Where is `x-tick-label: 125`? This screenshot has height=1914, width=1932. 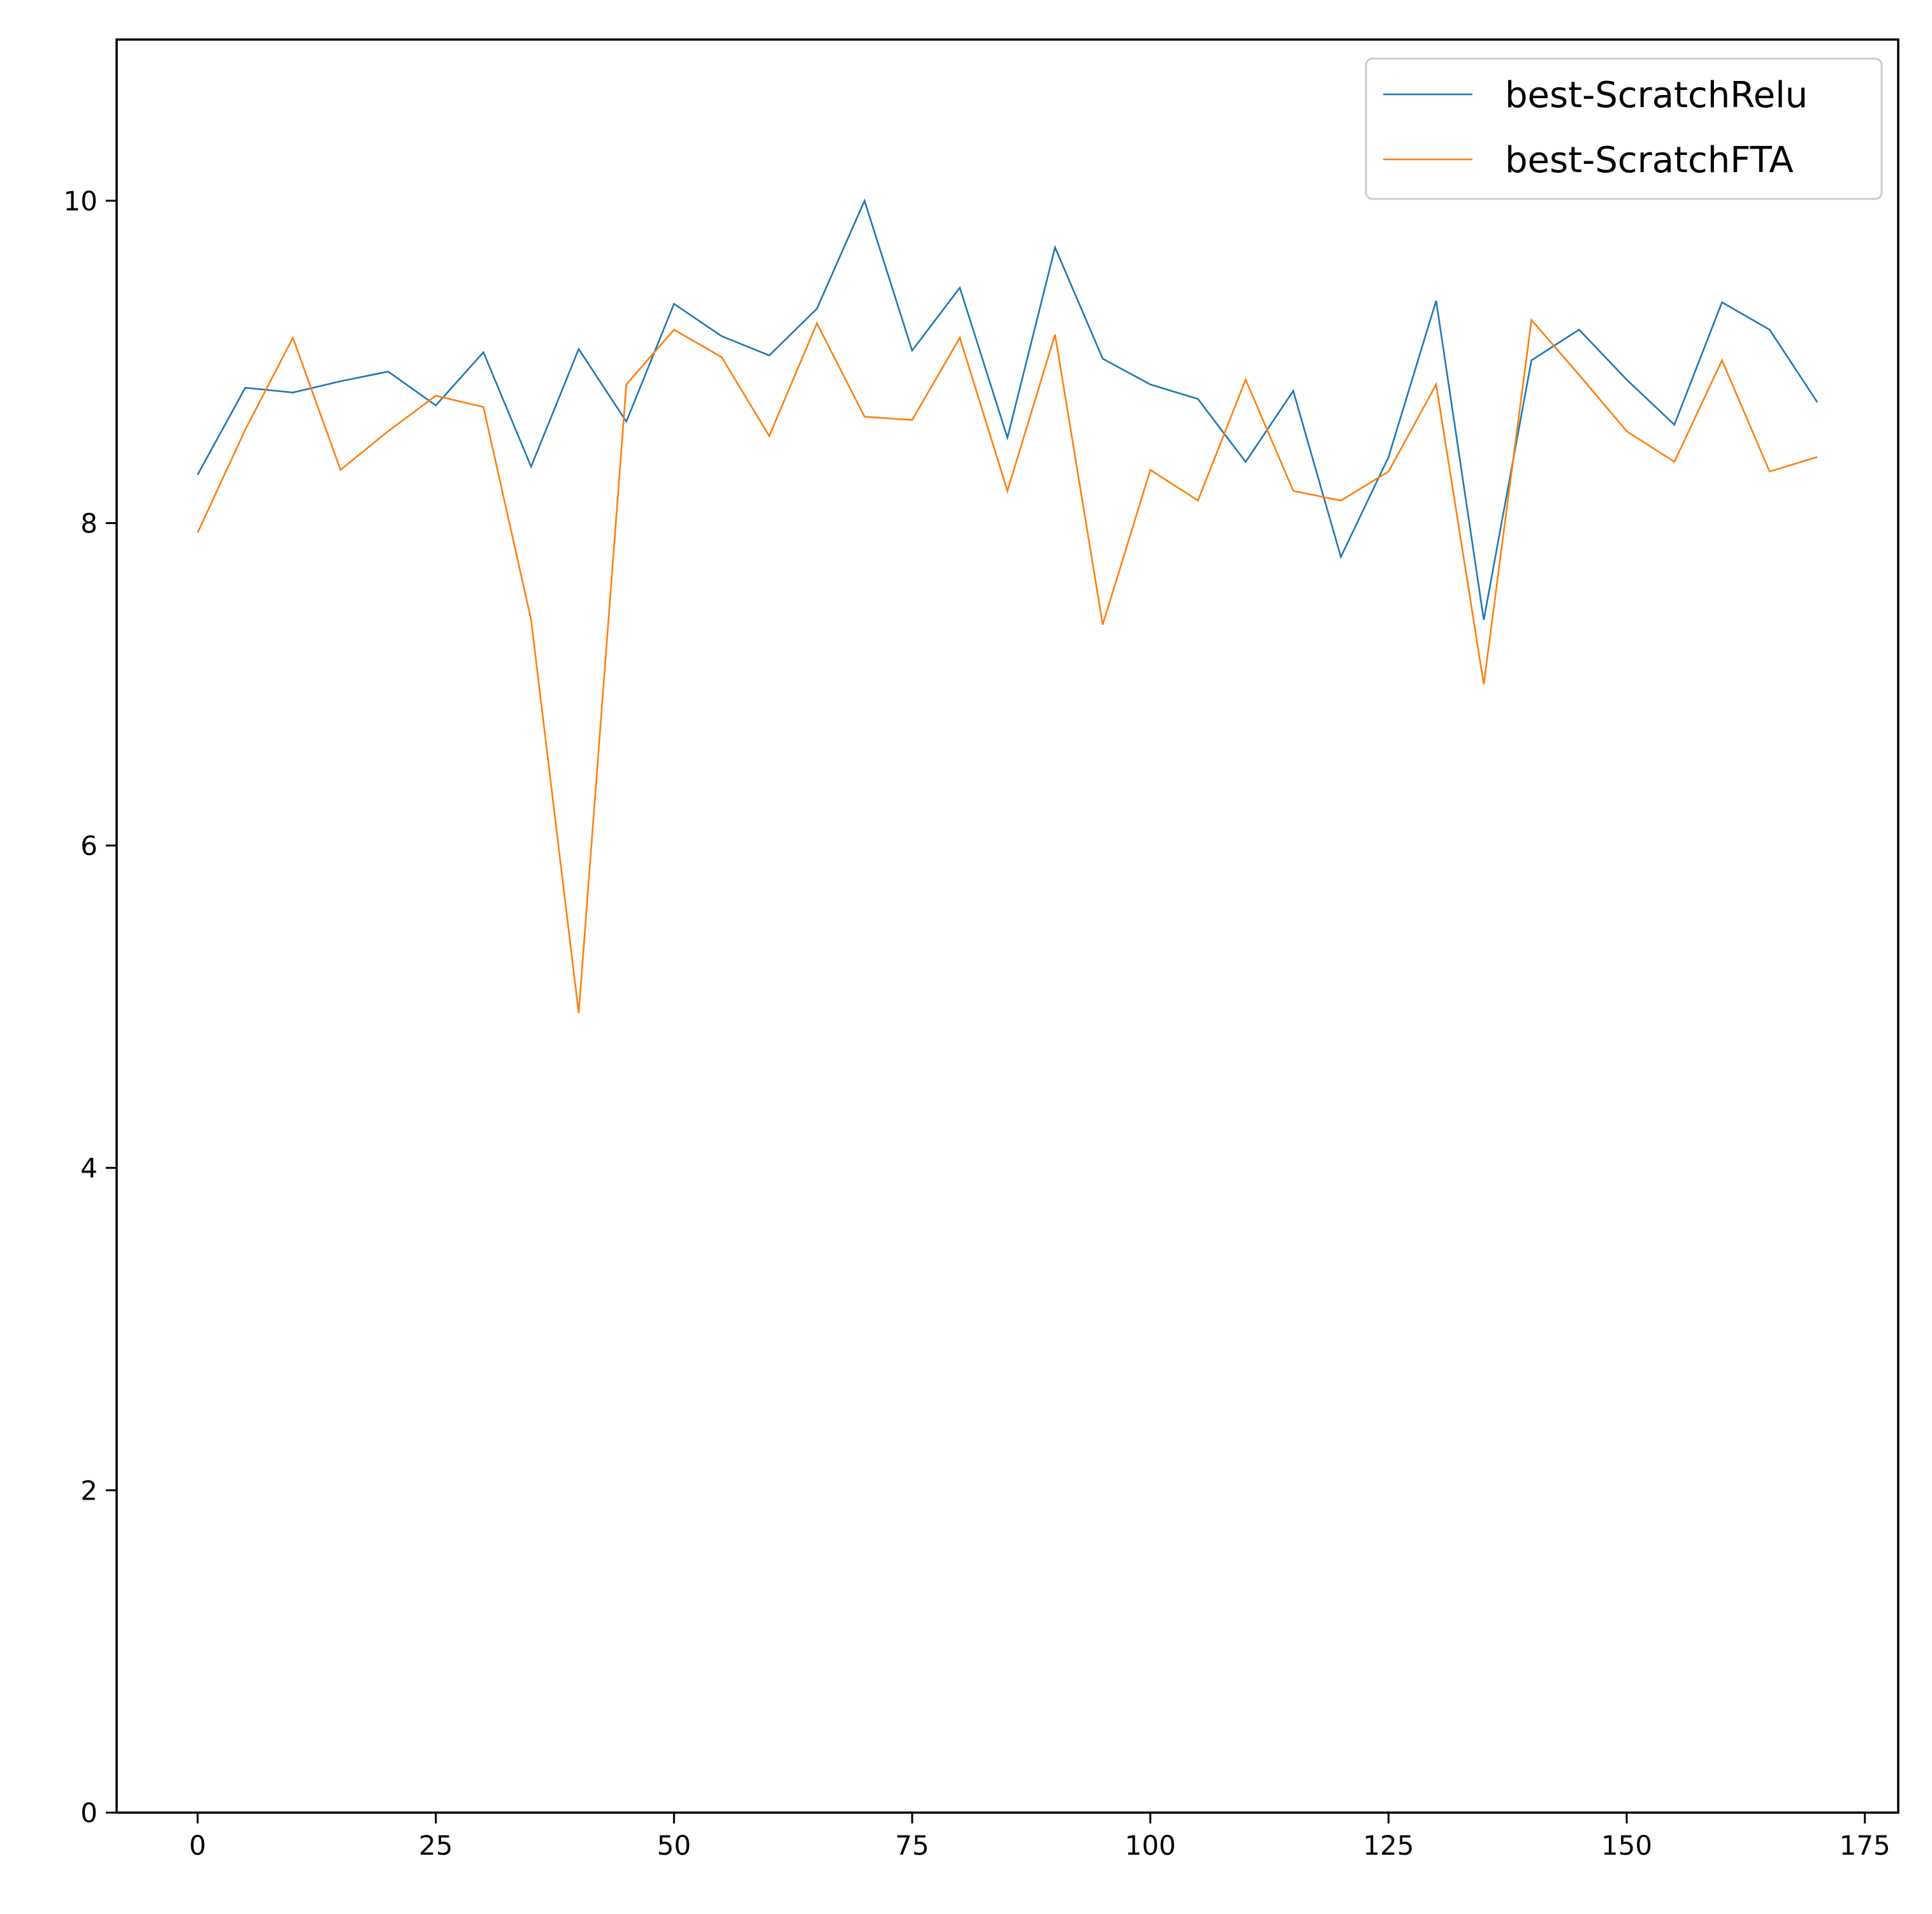 x-tick-label: 125 is located at coordinates (1389, 1845).